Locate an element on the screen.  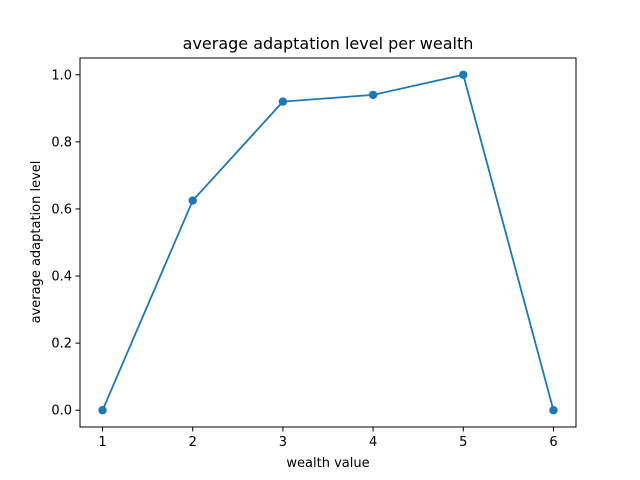
y-tick-label: 0.0 is located at coordinates (61, 411).